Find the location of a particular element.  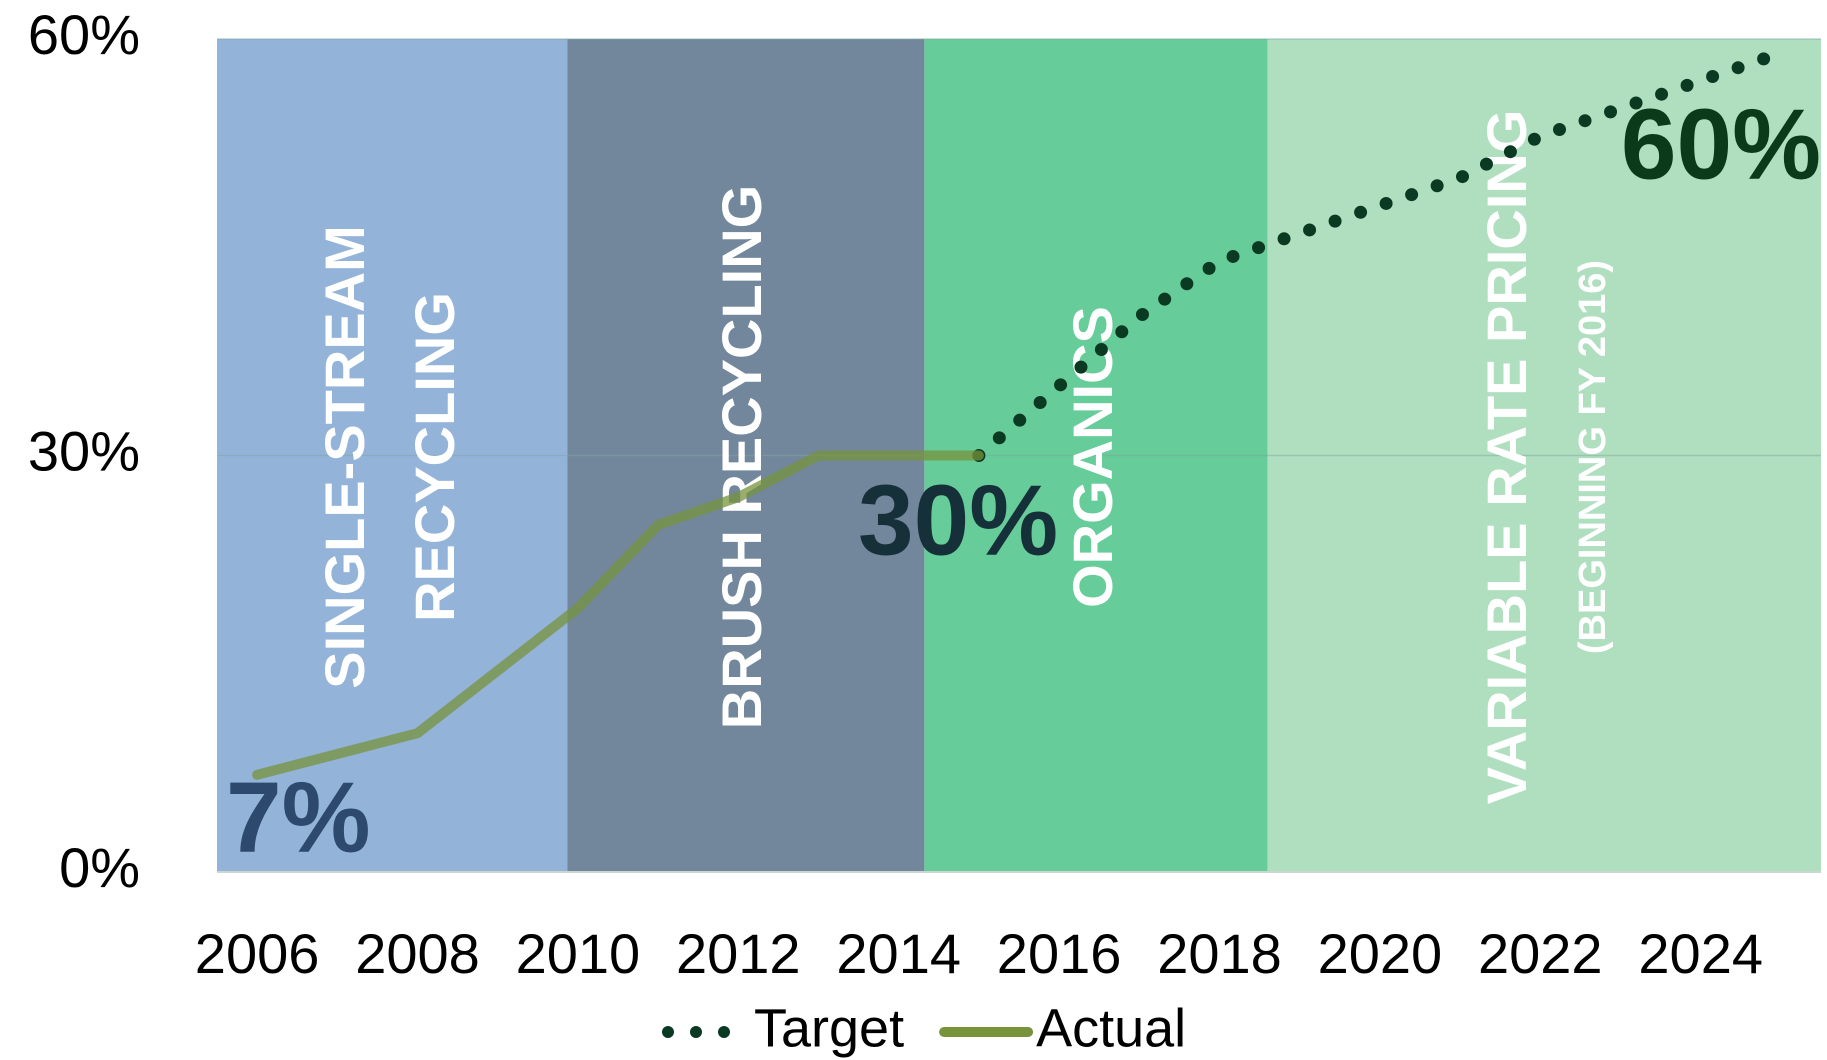

x-tick-label: 2020 is located at coordinates (1380, 953).